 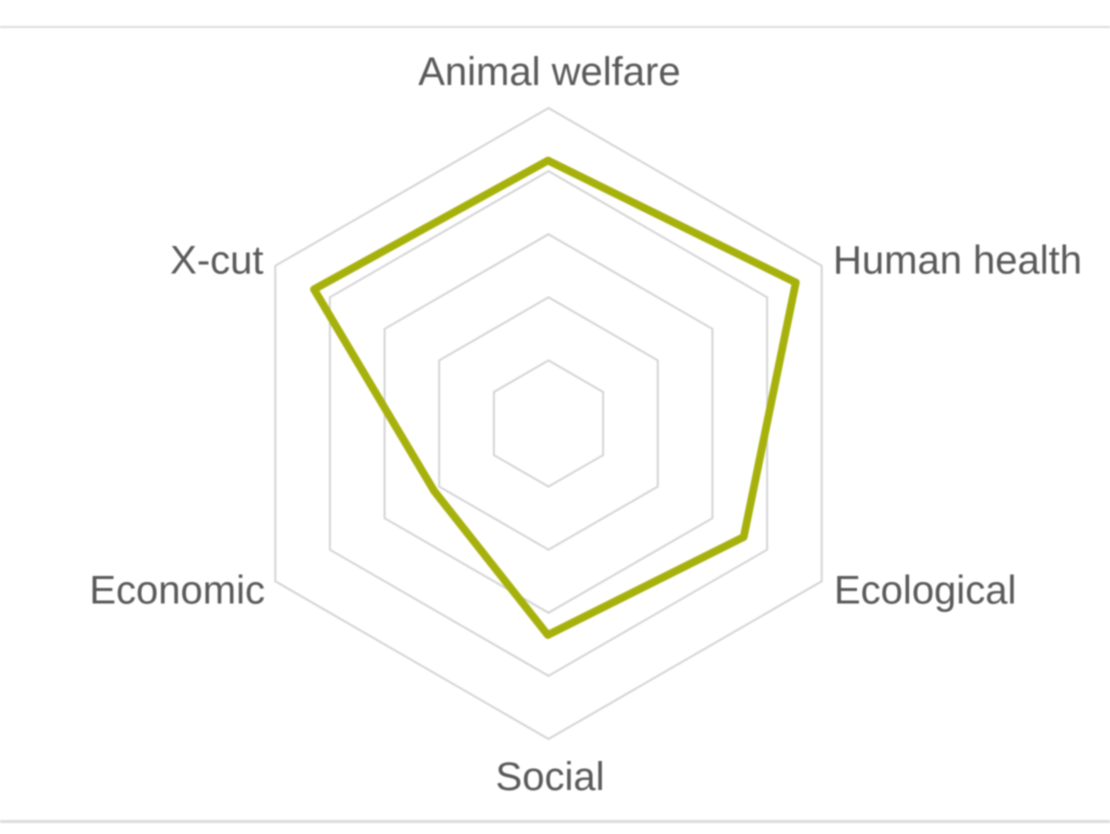 I want to click on svg-text: Economic, so click(x=177, y=590).